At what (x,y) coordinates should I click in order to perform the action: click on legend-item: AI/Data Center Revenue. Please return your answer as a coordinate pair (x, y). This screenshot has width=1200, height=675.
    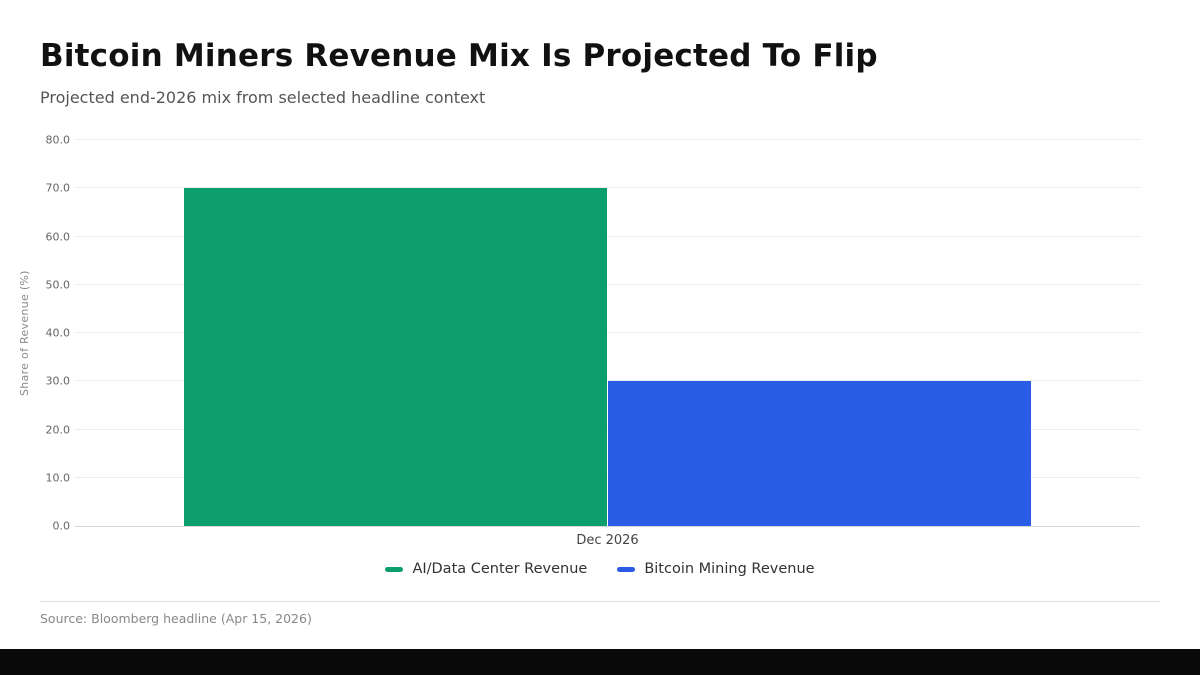
    Looking at the image, I should click on (486, 569).